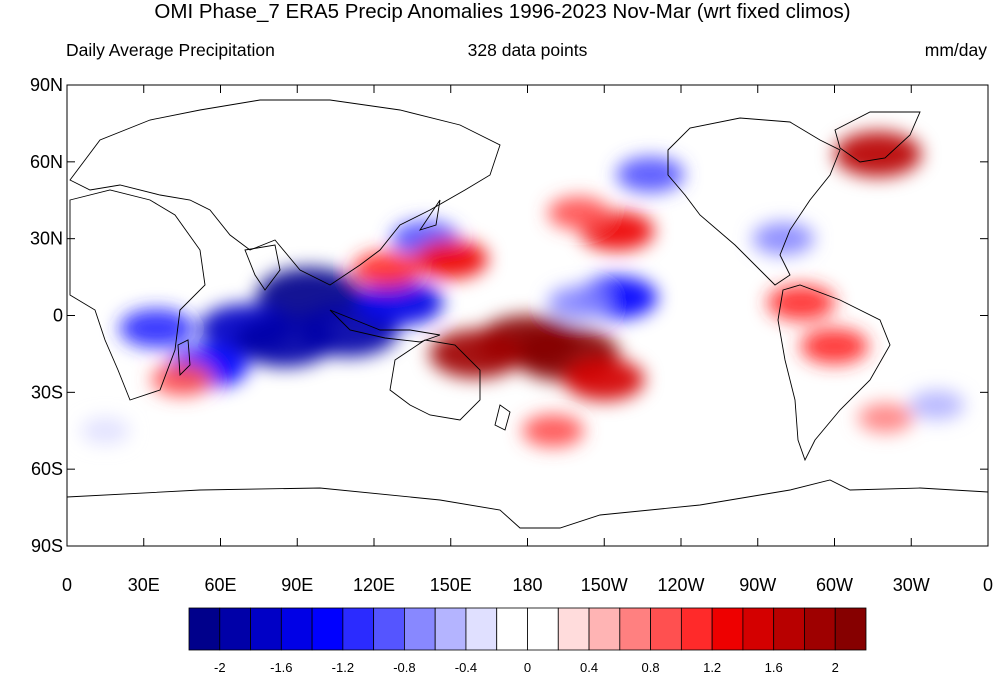  Describe the element at coordinates (834, 373) in the screenshot. I see `south-america-coastline` at that location.